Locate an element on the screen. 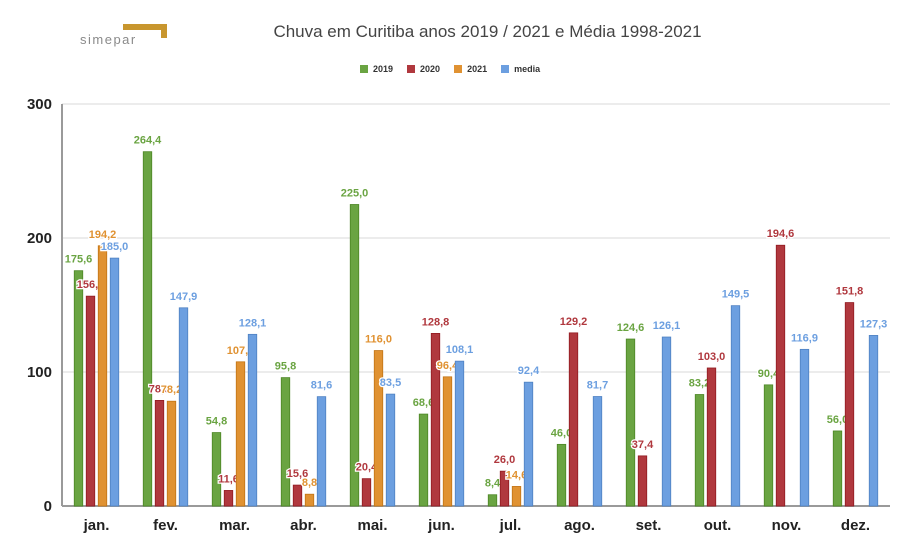 The image size is (915, 555). bar-media-fev is located at coordinates (183, 407).